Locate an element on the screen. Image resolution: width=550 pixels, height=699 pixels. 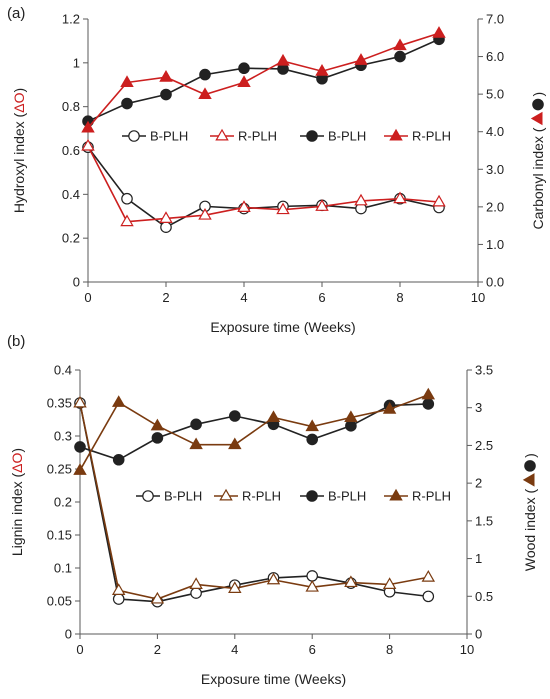
y2-tick-label: 1 is located at coordinates (478, 558).